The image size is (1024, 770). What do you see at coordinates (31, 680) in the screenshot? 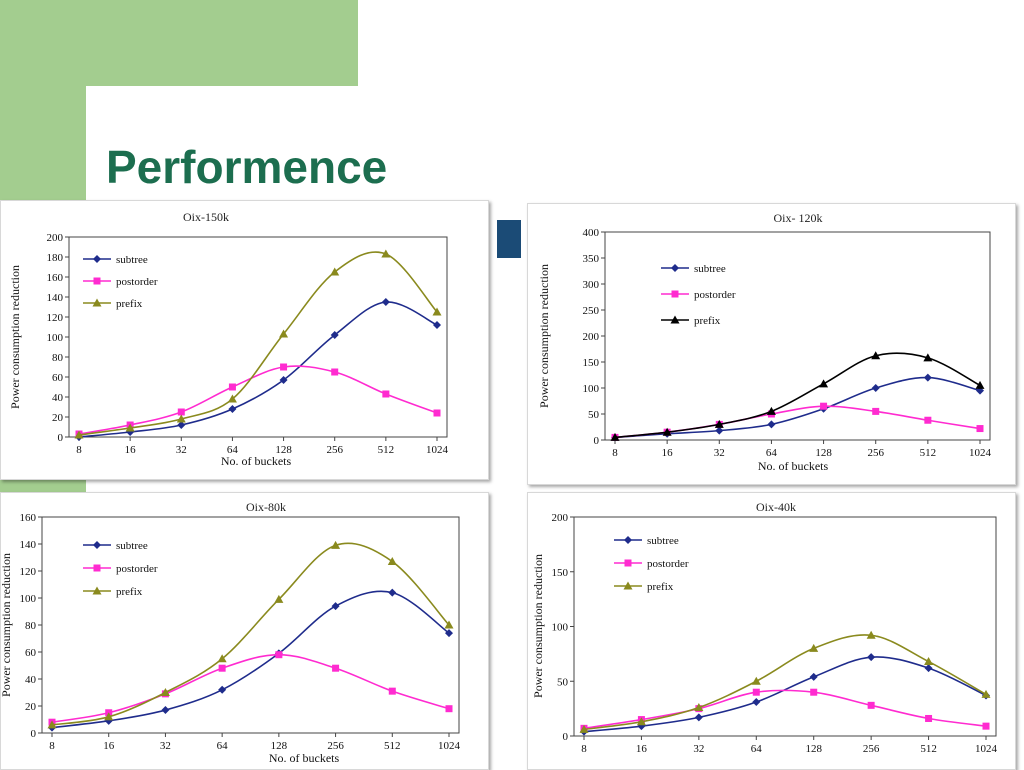
I see `y-tick-label: 40` at bounding box center [31, 680].